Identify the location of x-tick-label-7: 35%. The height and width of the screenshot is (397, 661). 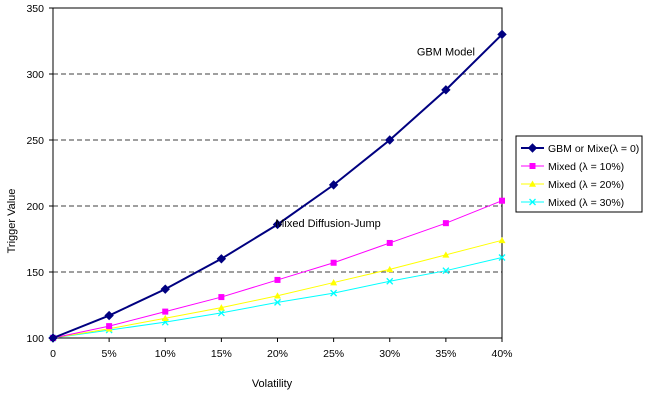
(445, 354).